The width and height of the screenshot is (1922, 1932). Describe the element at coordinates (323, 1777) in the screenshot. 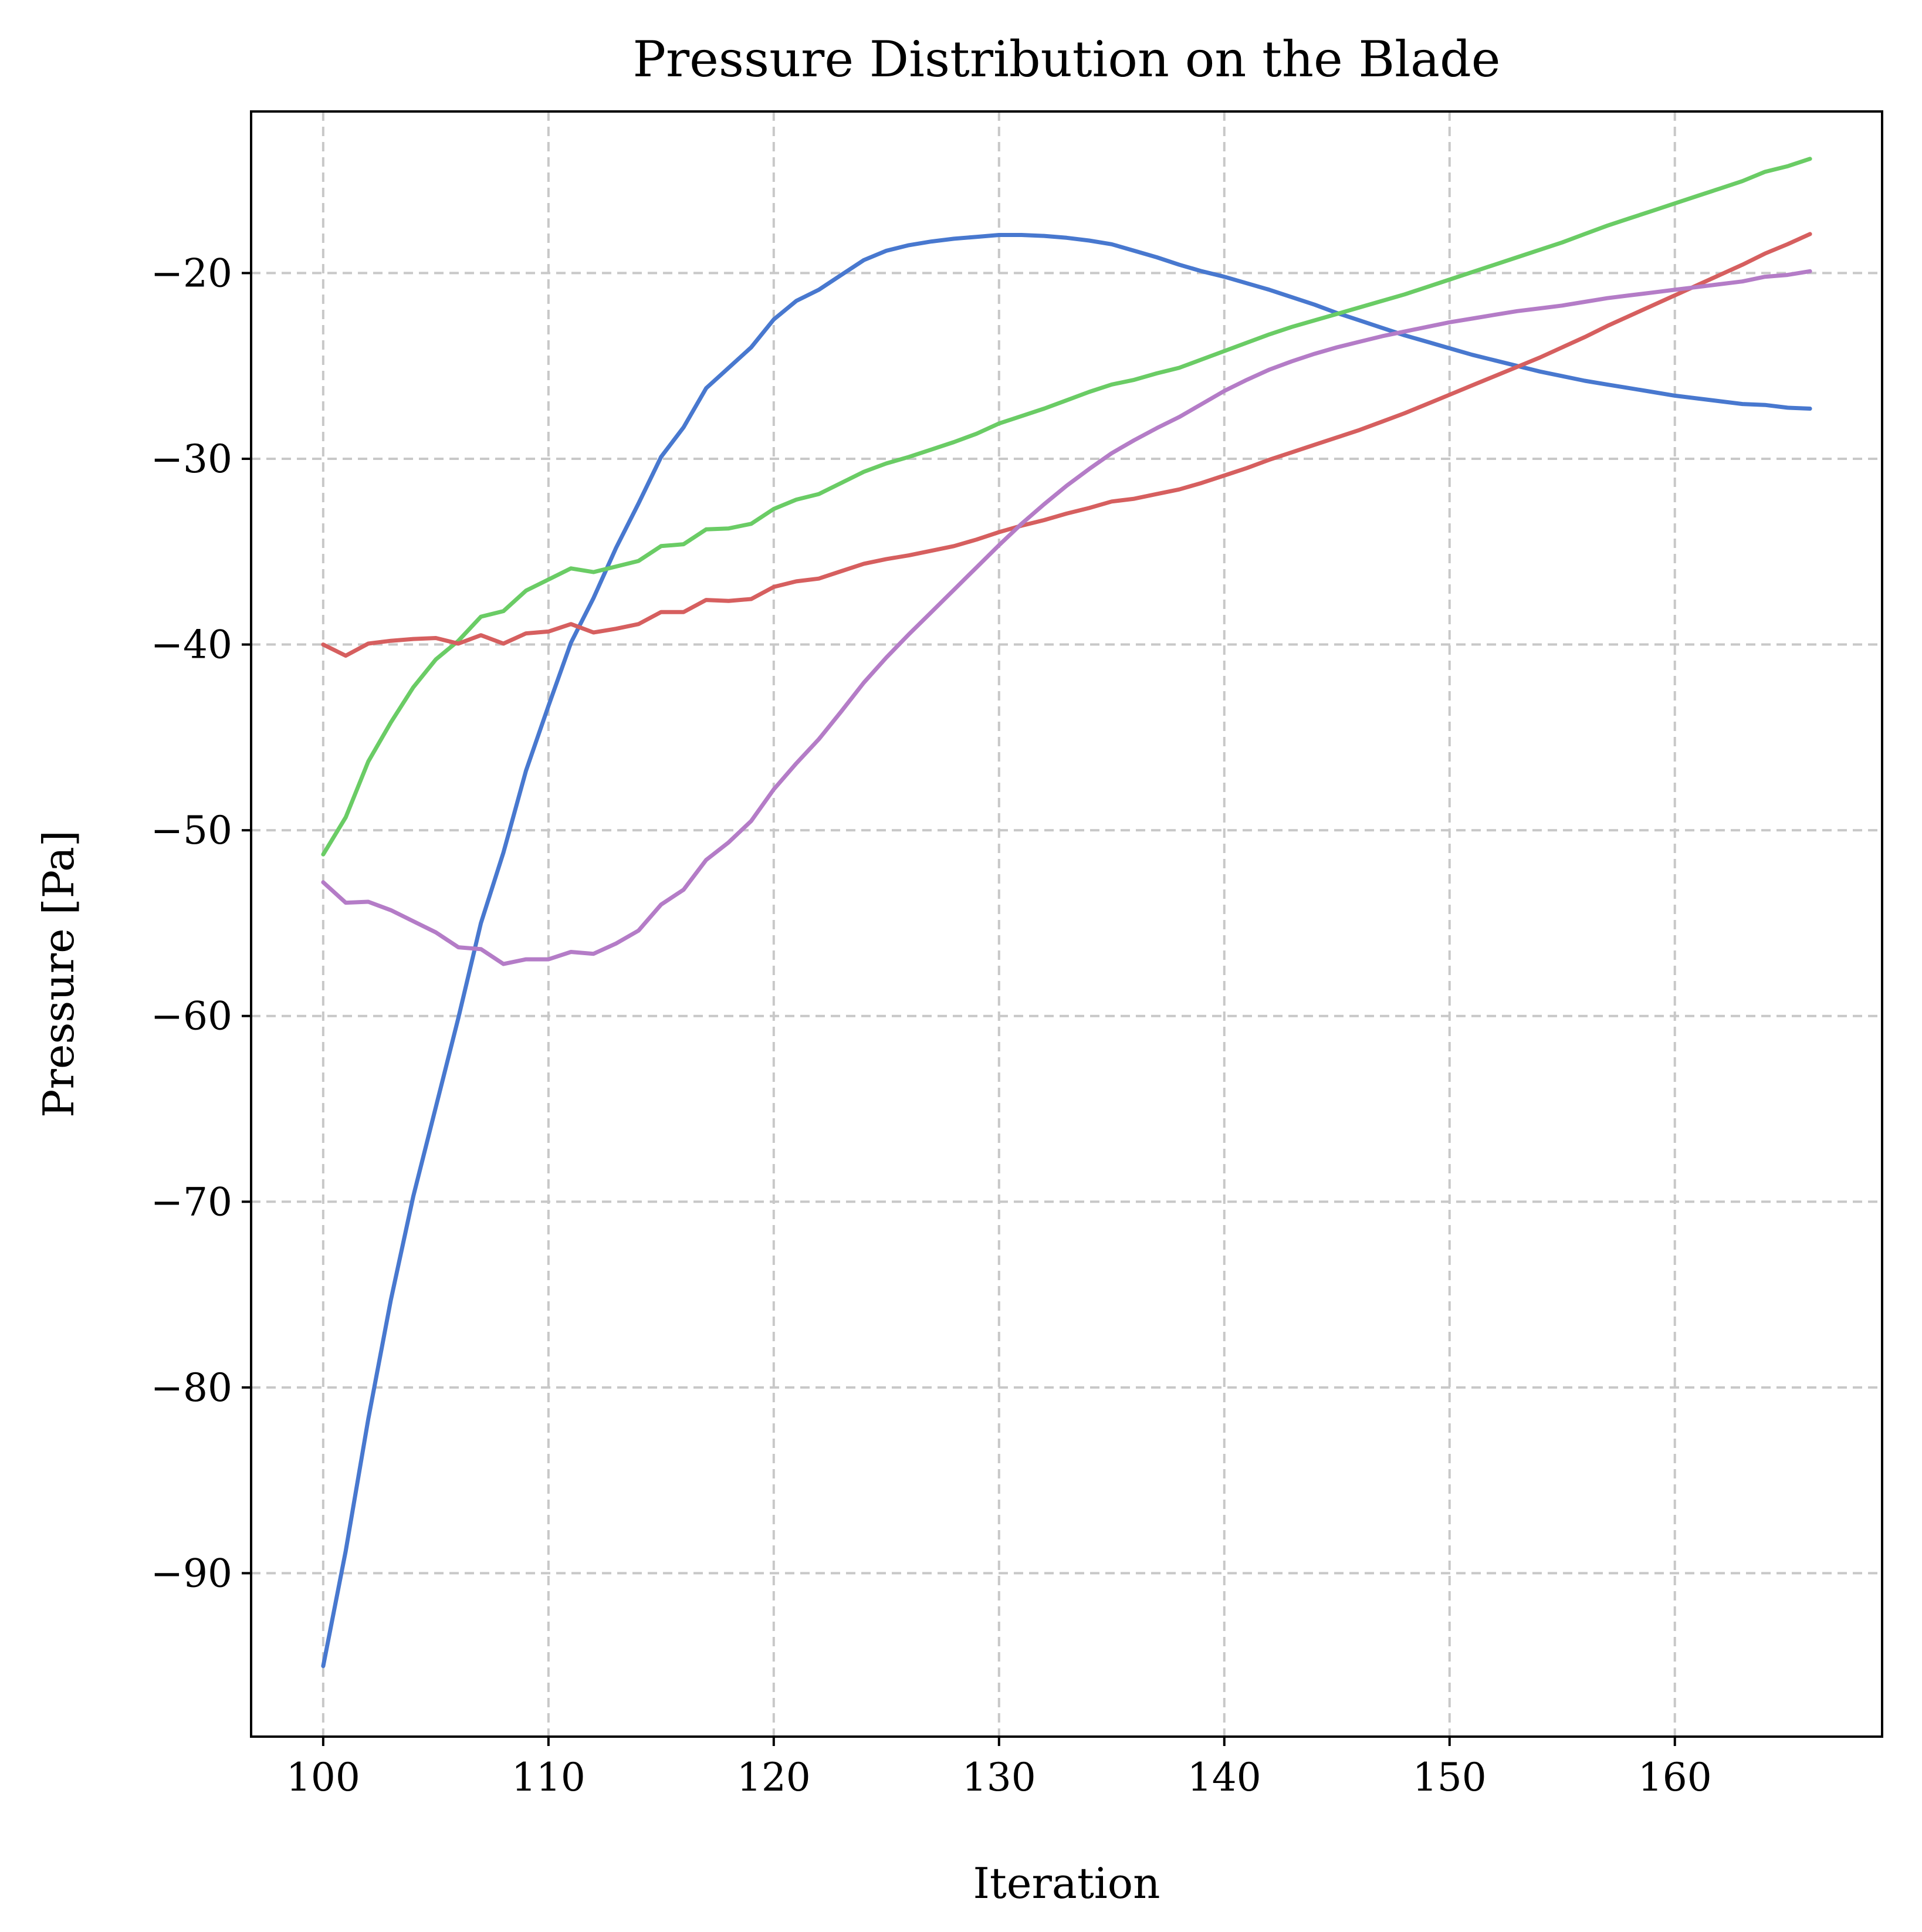

I see `x-tick-label: 100` at that location.